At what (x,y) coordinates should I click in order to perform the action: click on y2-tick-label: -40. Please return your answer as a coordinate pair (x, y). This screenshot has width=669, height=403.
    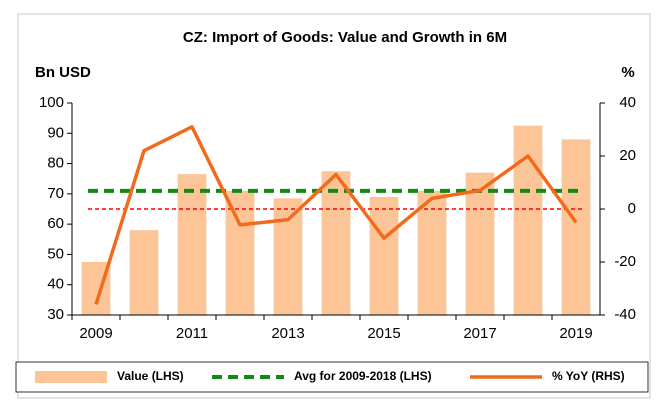
    Looking at the image, I should click on (625, 314).